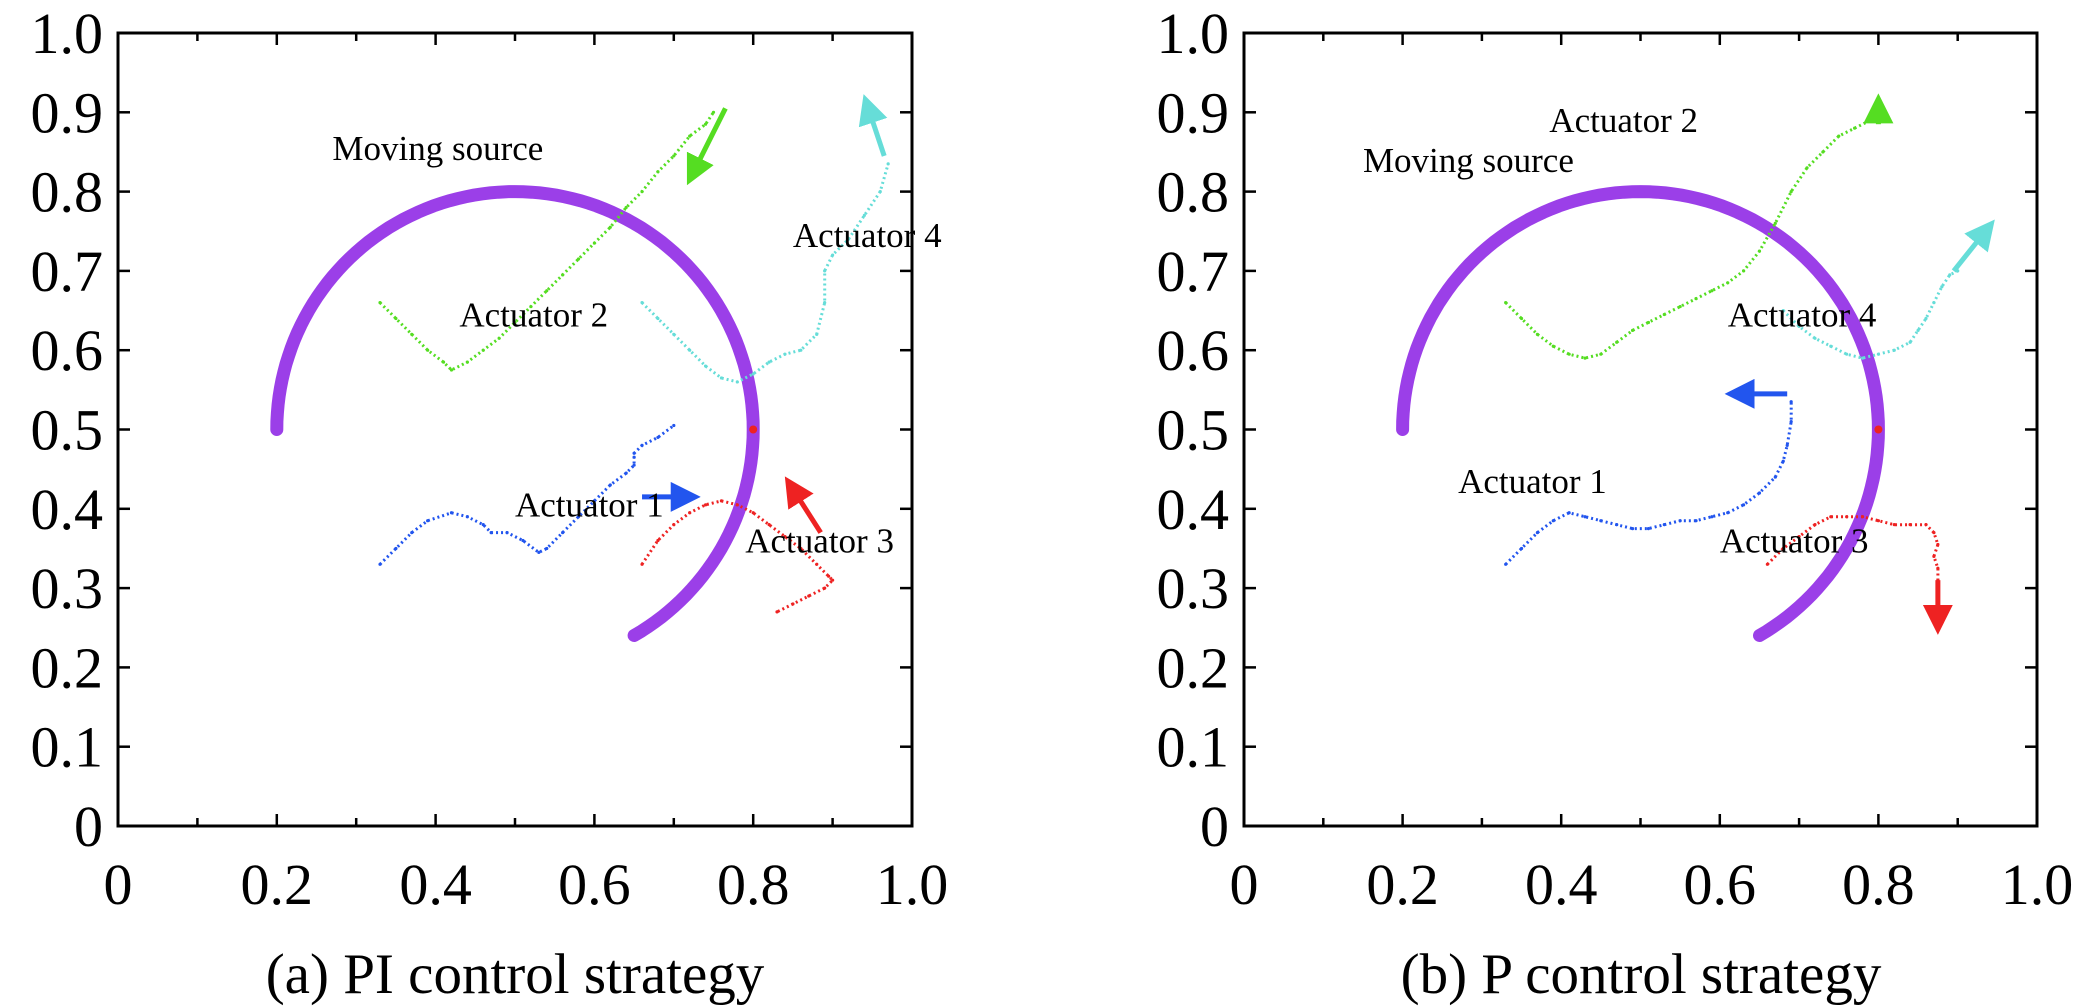  Describe the element at coordinates (67, 33) in the screenshot. I see `y-tick-label: 1.0` at that location.